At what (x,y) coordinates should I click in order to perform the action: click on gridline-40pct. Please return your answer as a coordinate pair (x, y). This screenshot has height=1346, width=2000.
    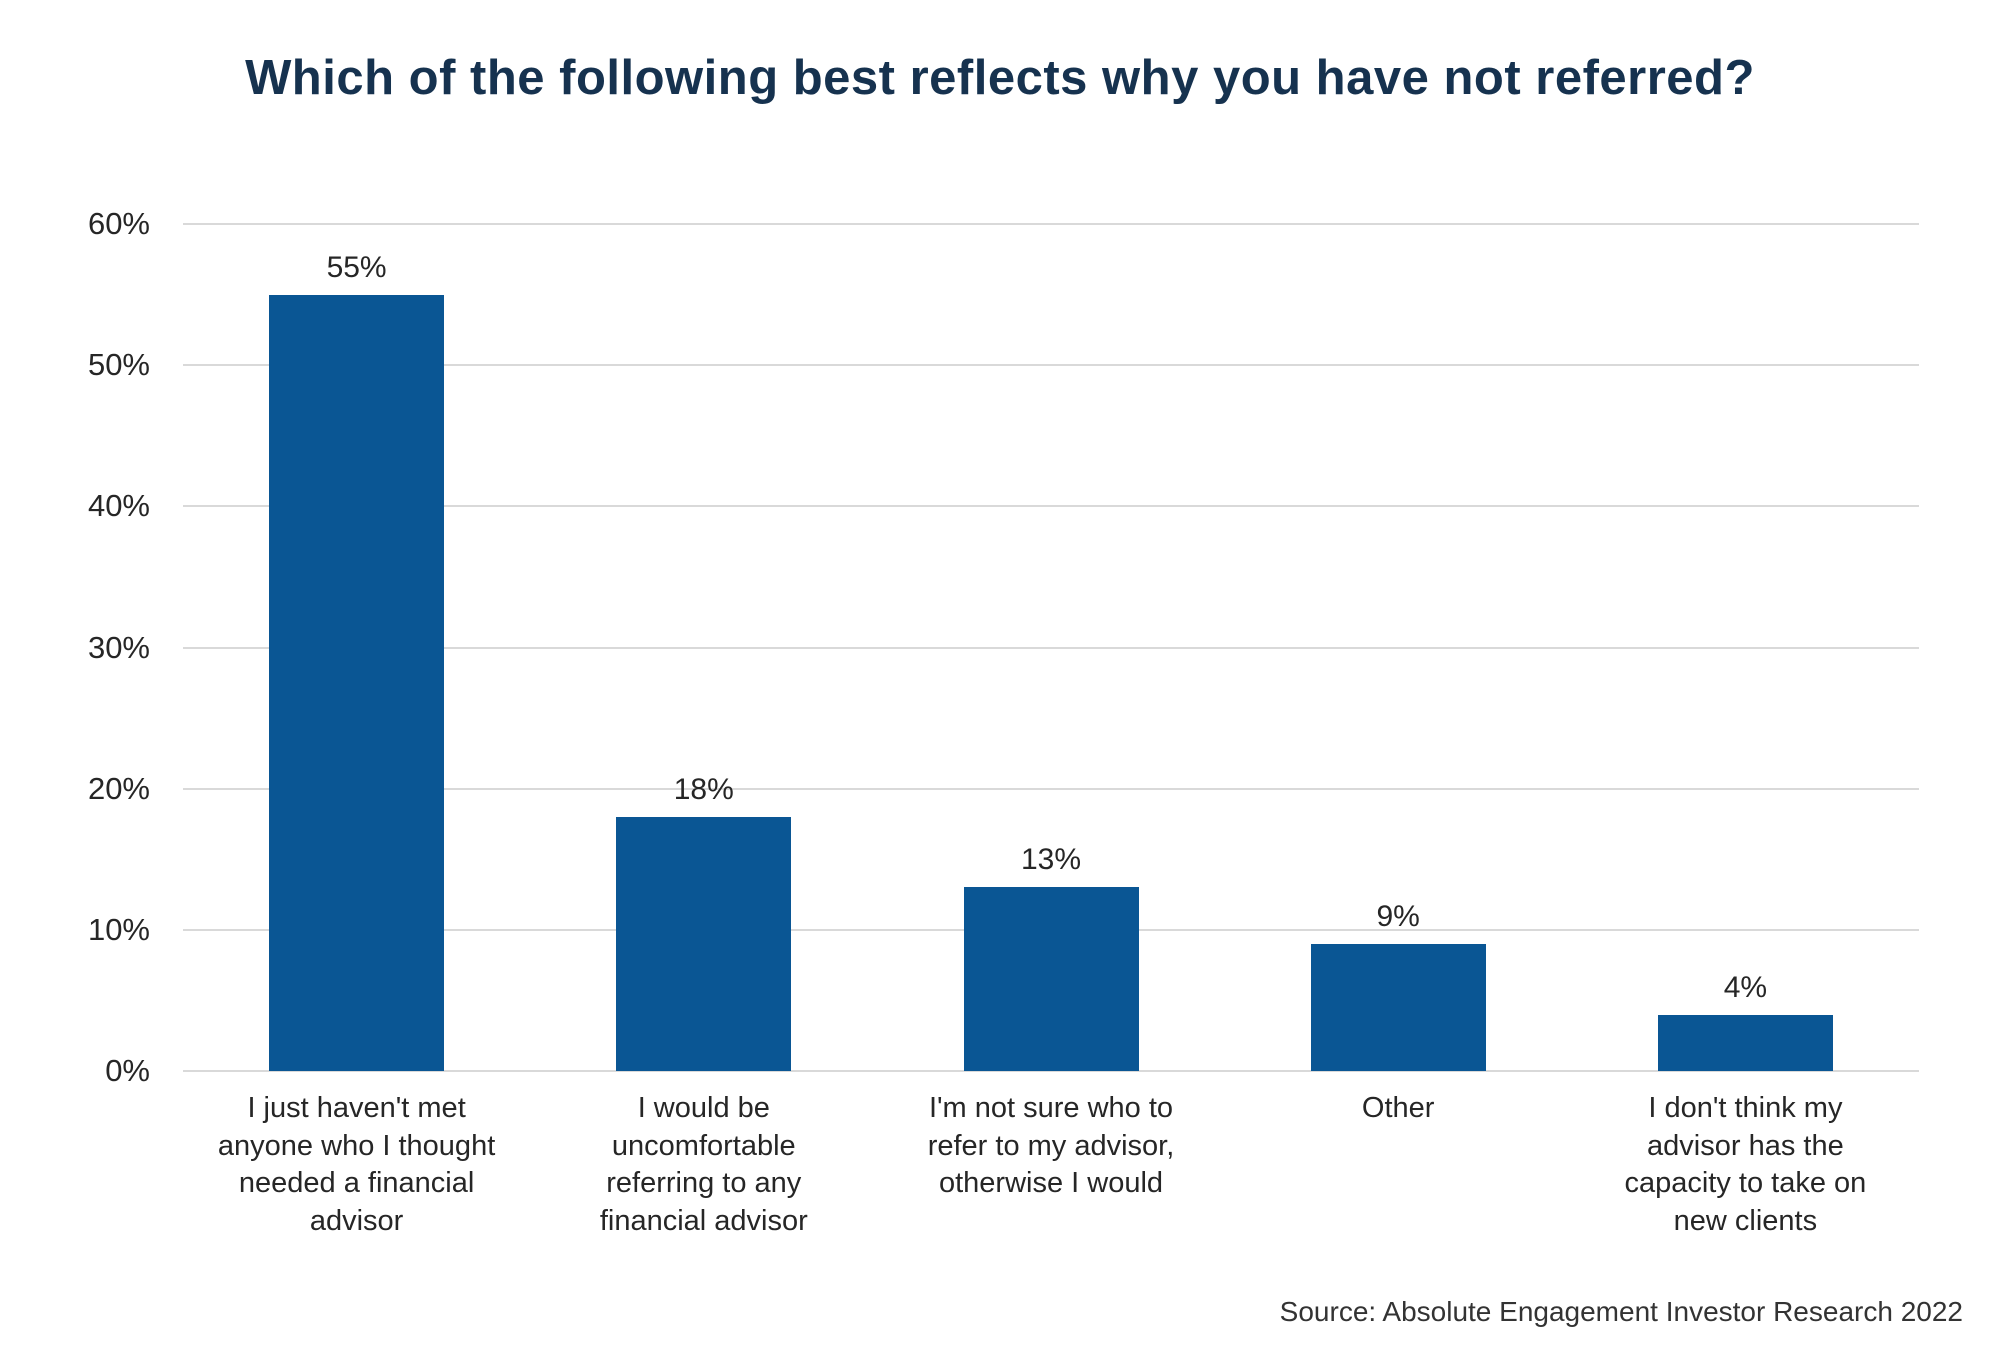
    Looking at the image, I should click on (1051, 506).